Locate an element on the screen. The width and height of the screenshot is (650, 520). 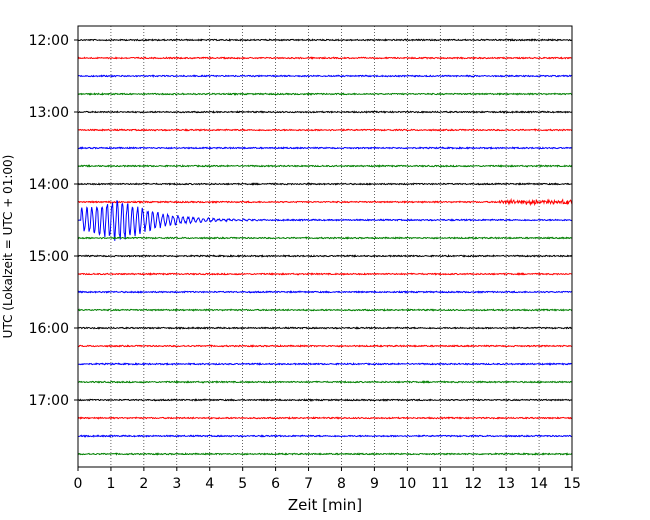
y-tick-label: 16:00 is located at coordinates (49, 329).